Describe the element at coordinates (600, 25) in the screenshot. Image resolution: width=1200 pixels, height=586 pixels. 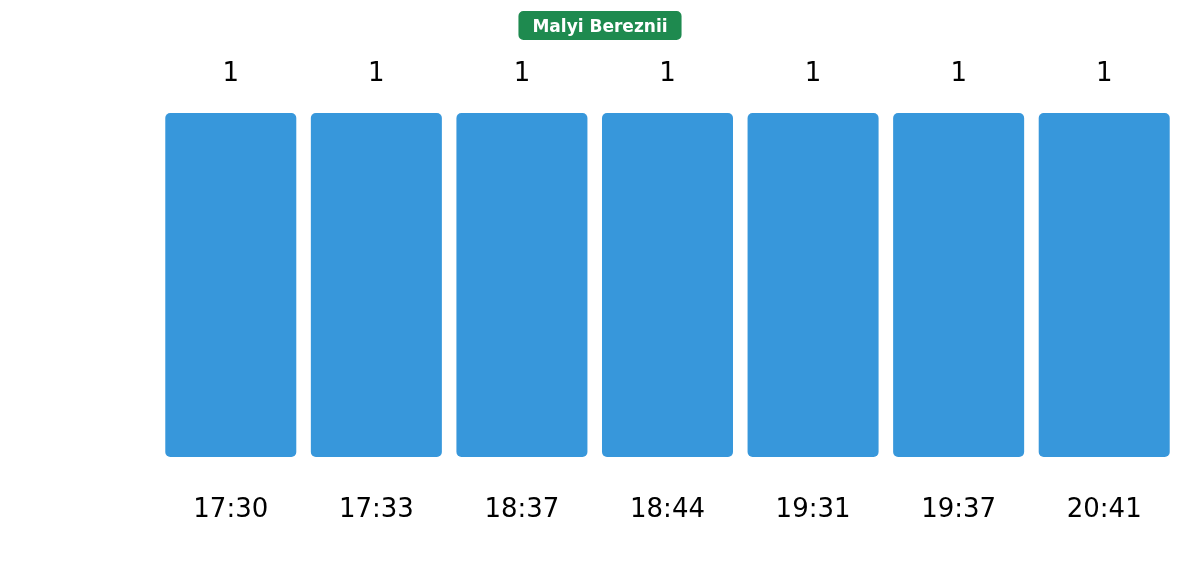
I see `chart-title: Malyi Bereznii` at that location.